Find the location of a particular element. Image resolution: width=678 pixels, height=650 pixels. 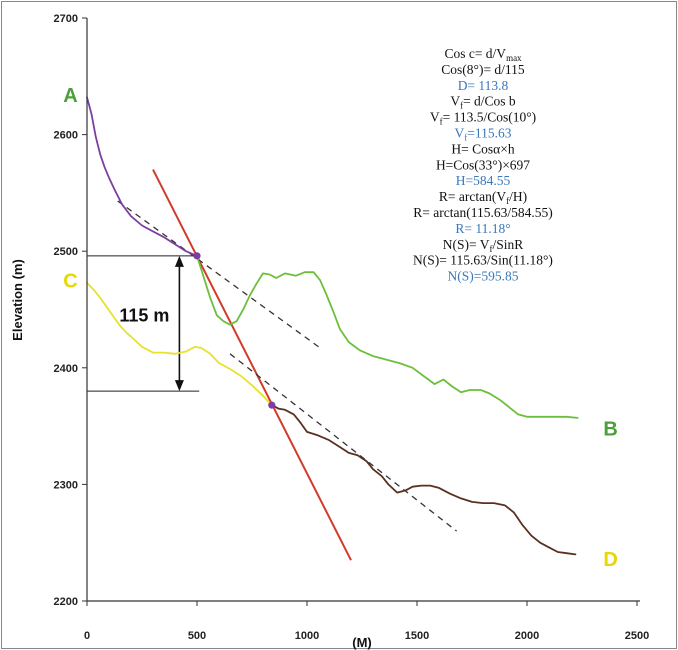

formula-text: N(S)= V is located at coordinates (466, 244).